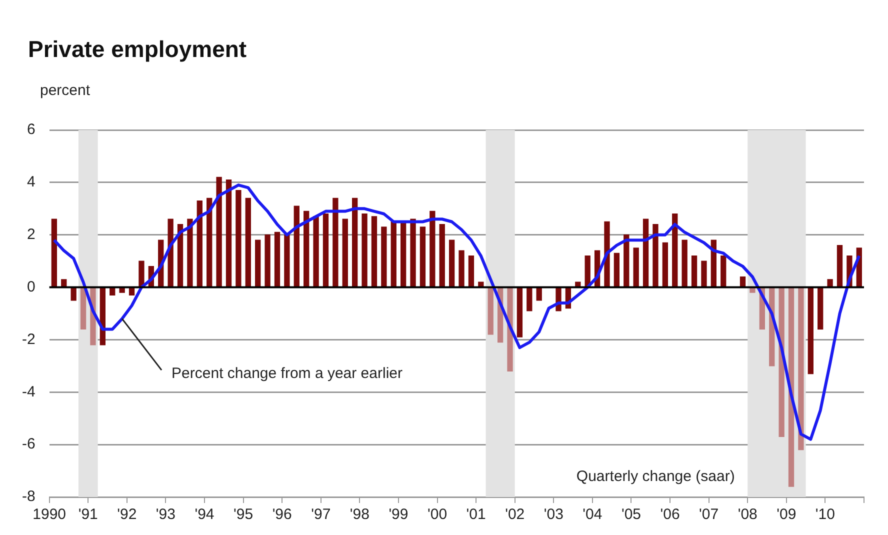 Image resolution: width=888 pixels, height=535 pixels. What do you see at coordinates (515, 515) in the screenshot?
I see `x-tick-label: '02` at bounding box center [515, 515].